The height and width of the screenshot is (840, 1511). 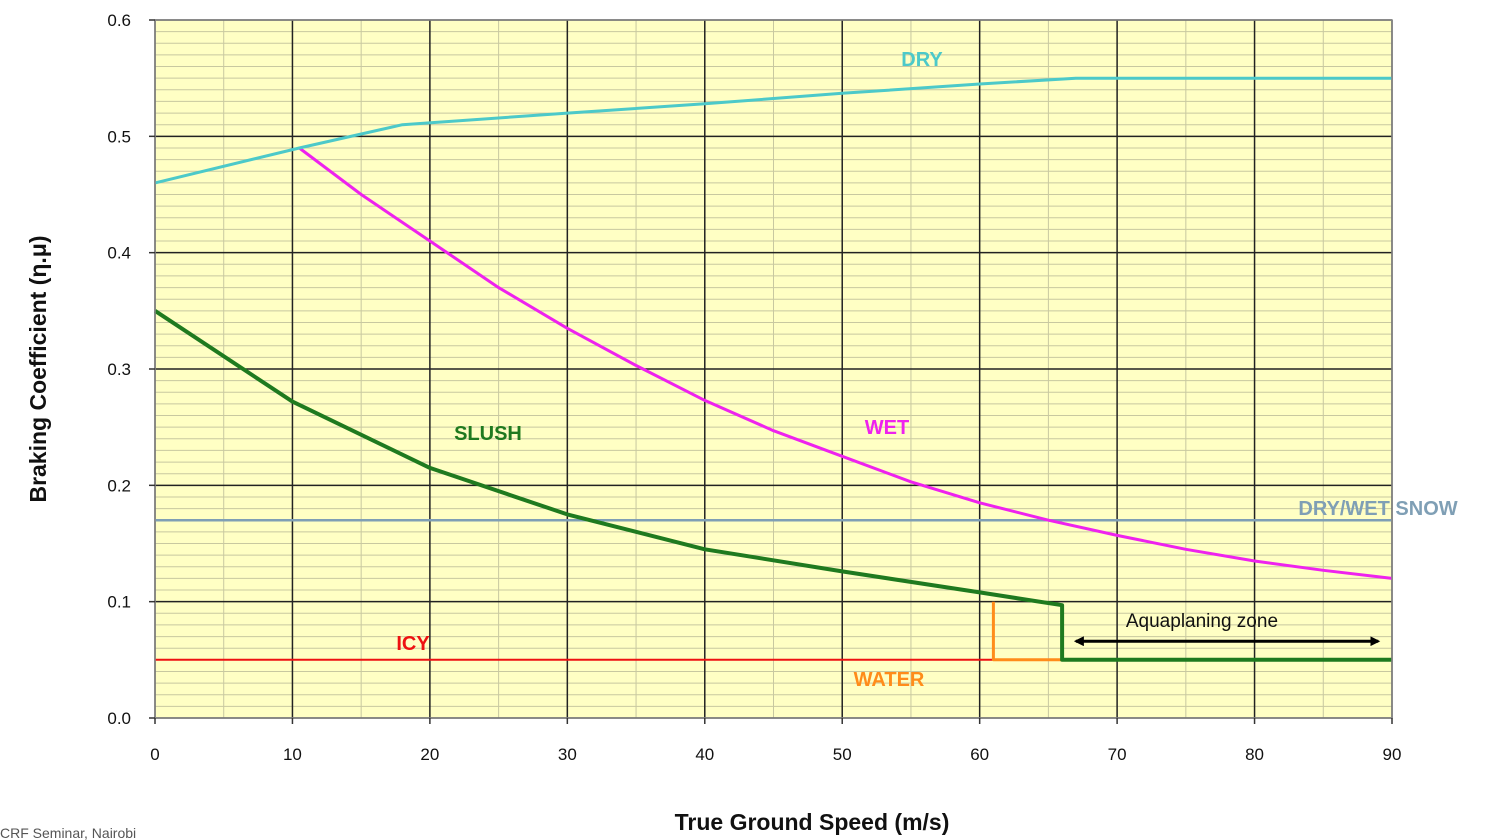 What do you see at coordinates (488, 434) in the screenshot?
I see `series-label-slush: SLUSH` at bounding box center [488, 434].